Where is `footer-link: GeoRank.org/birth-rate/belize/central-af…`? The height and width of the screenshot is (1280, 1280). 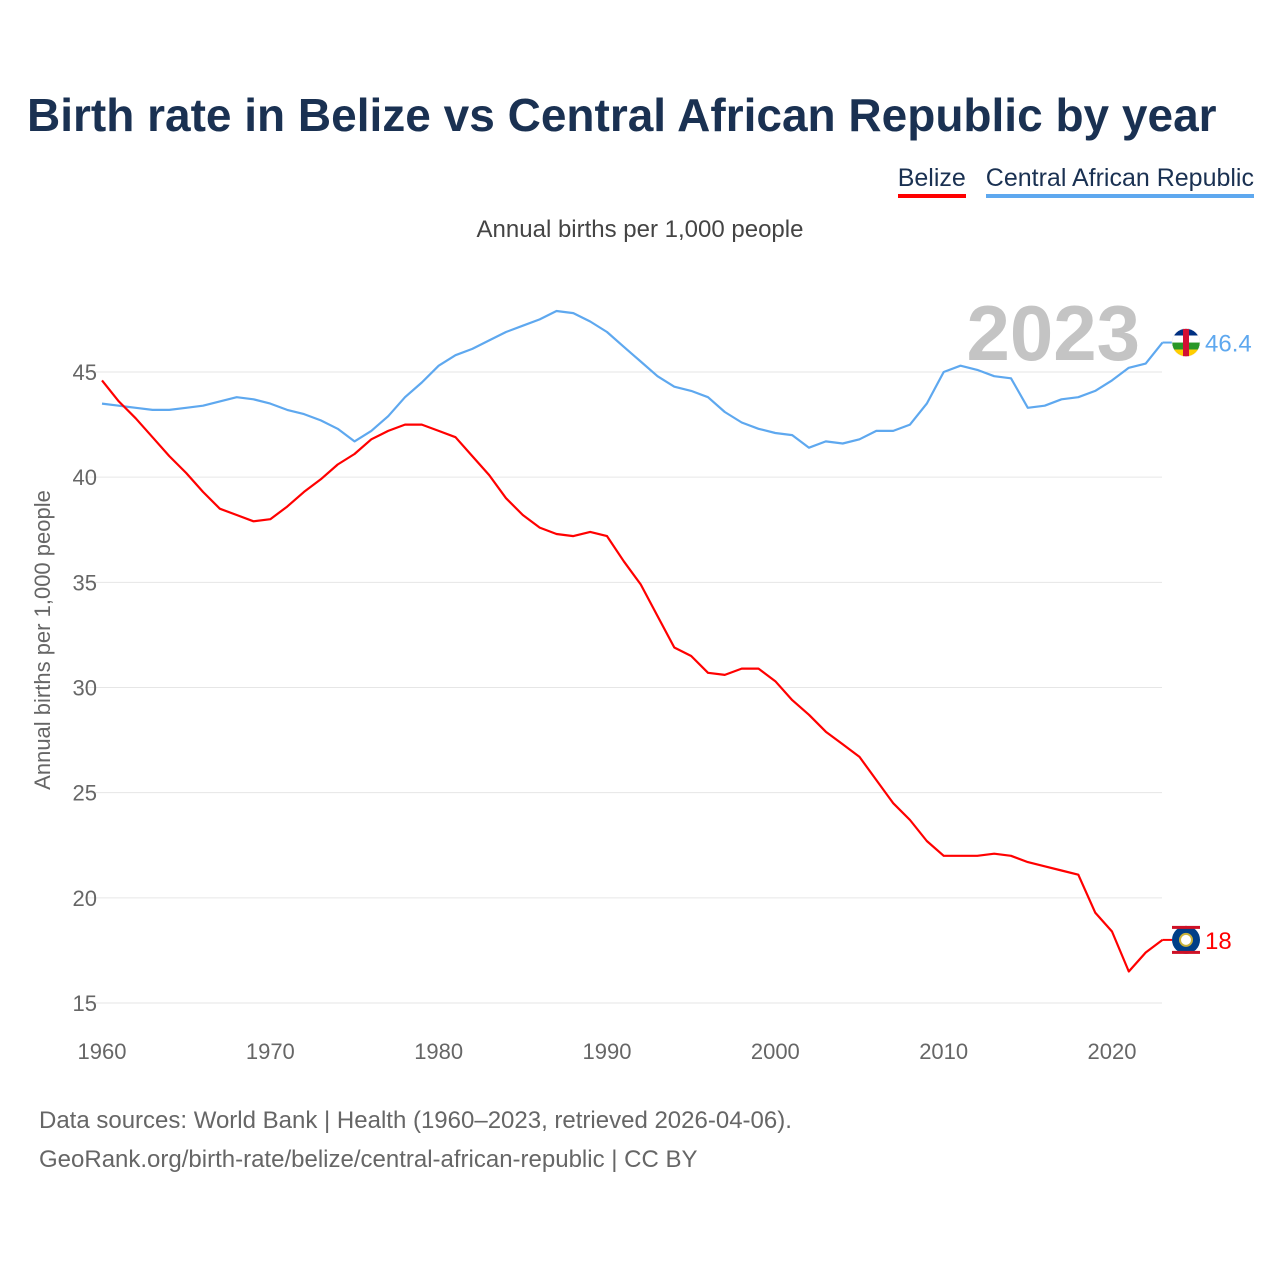
footer-link: GeoRank.org/birth-rate/belize/central-af… is located at coordinates (368, 1159).